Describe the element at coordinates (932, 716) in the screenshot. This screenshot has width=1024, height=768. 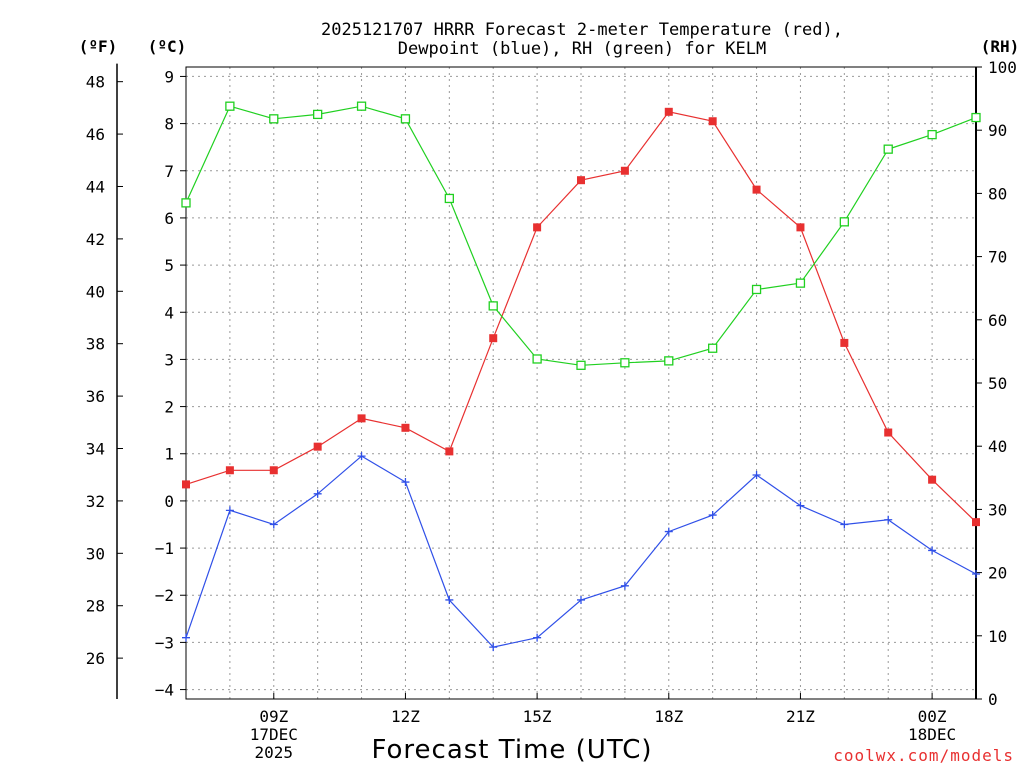
I see `x-tick-label: 00Z` at that location.